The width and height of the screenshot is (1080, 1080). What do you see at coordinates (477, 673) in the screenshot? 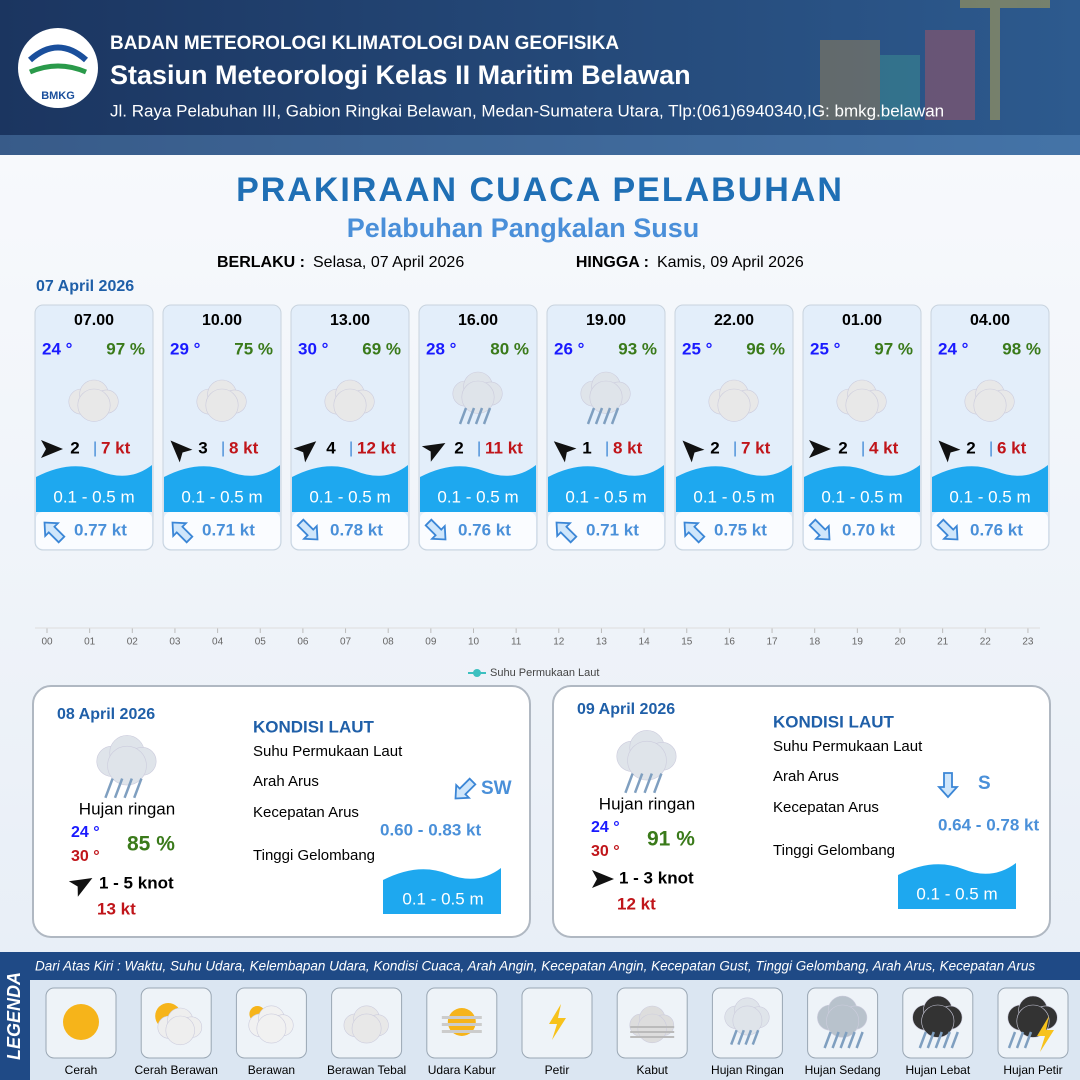
I see `legend-marker` at bounding box center [477, 673].